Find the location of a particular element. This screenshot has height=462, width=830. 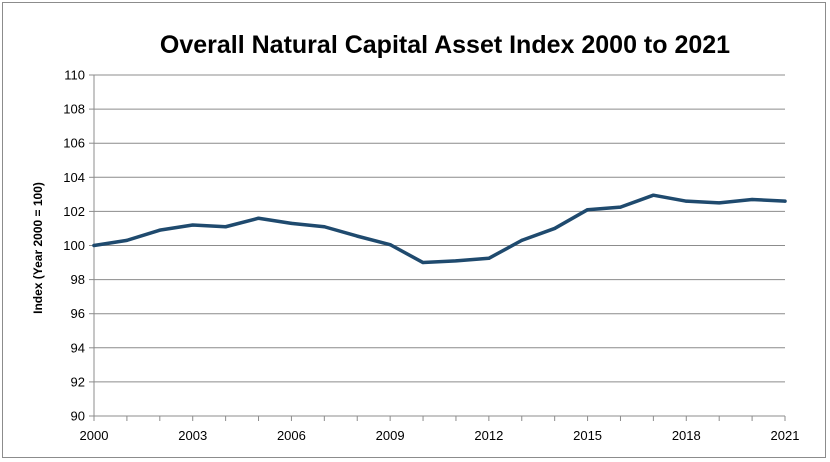

data-point-2003 is located at coordinates (193, 225).